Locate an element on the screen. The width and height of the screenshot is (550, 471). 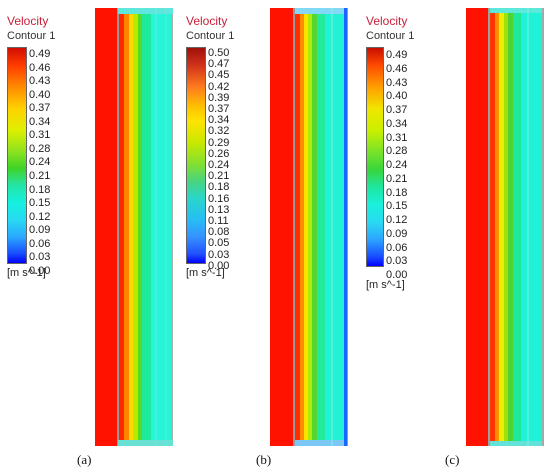
legend-c-title: Velocity is located at coordinates (387, 21).